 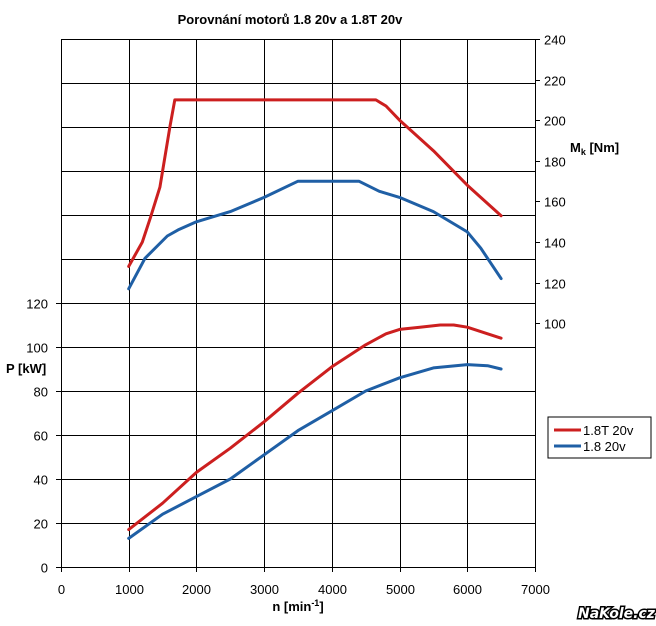 What do you see at coordinates (41, 436) in the screenshot?
I see `y-left-tick-label: 60` at bounding box center [41, 436].